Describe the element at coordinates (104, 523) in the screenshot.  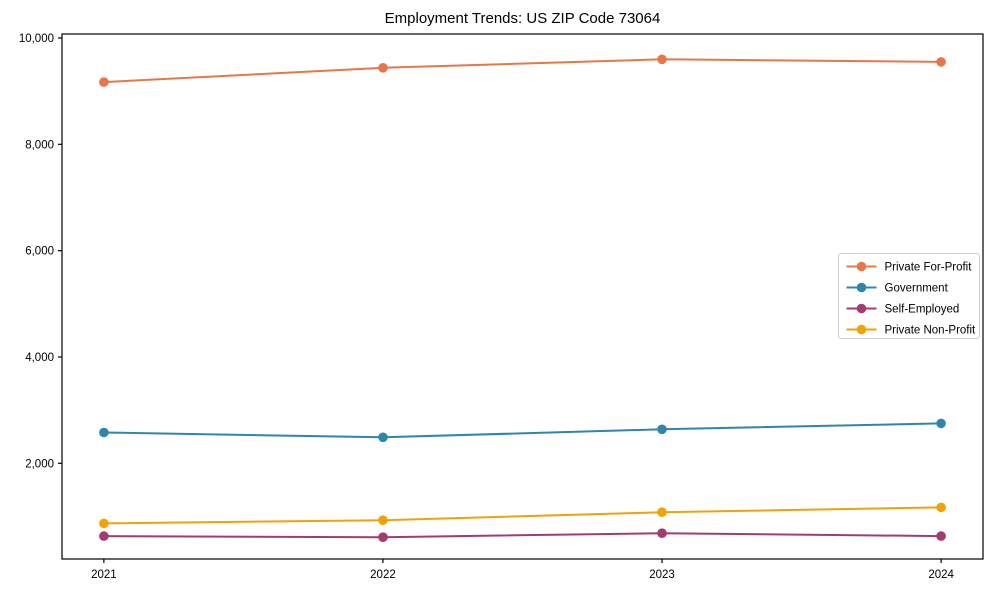
I see `series-marker-private-non-profit-2021` at that location.